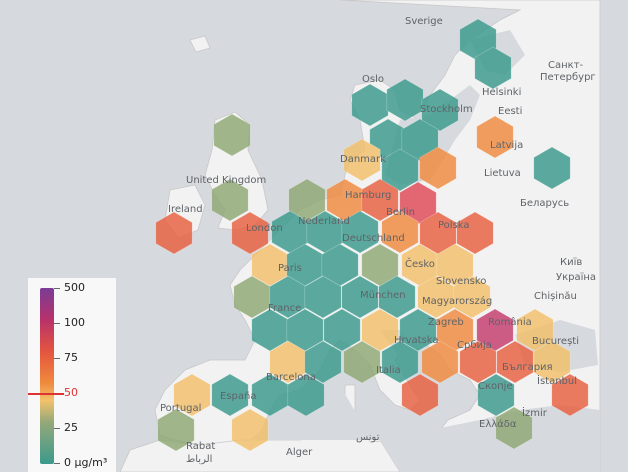  What do you see at coordinates (71, 392) in the screenshot?
I see `legend-tick-50: 50` at bounding box center [71, 392].